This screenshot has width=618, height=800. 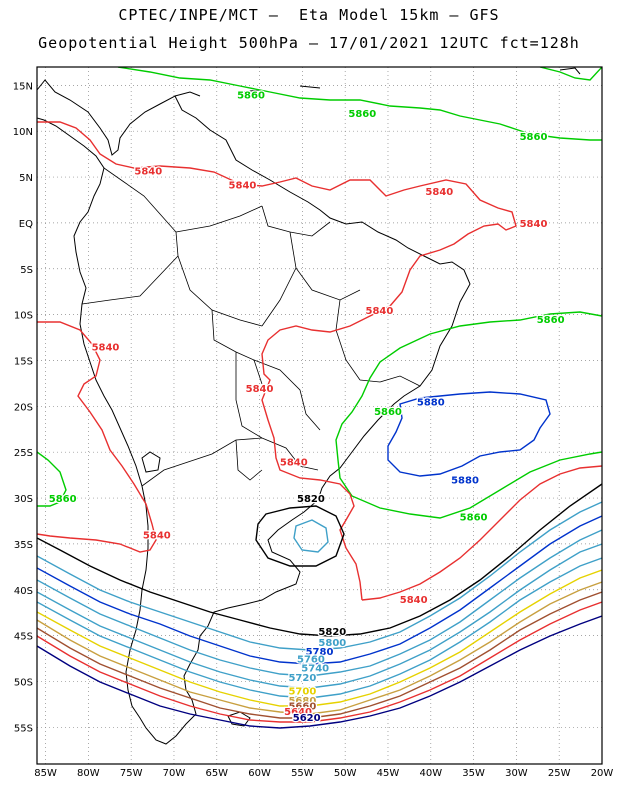 What do you see at coordinates (315, 669) in the screenshot?
I see `contour-label: 5740` at bounding box center [315, 669].